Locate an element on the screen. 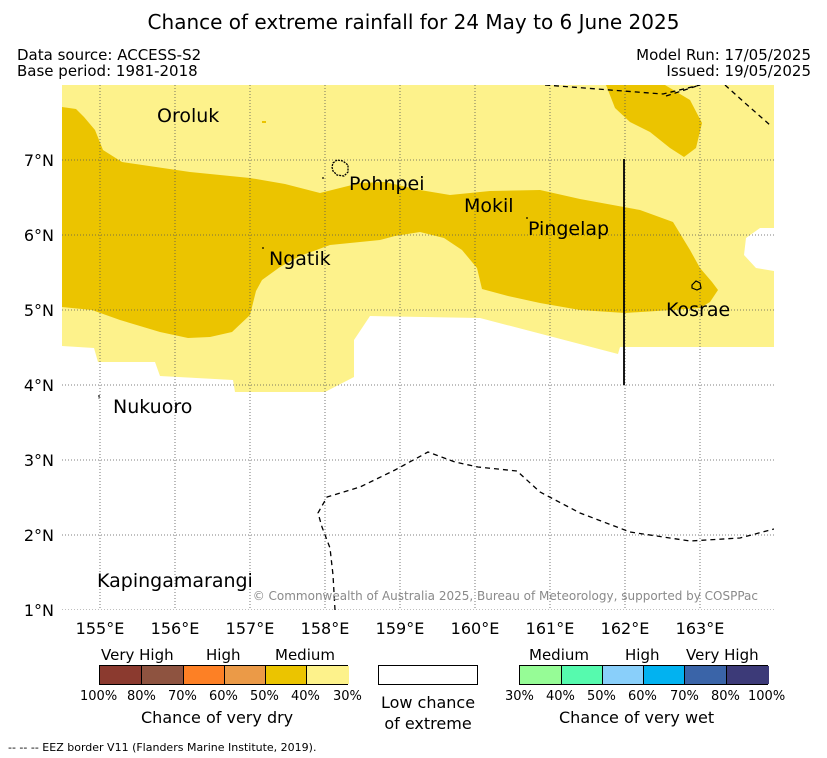 The image size is (827, 758). lon-tick-158e: 158°E is located at coordinates (325, 628).